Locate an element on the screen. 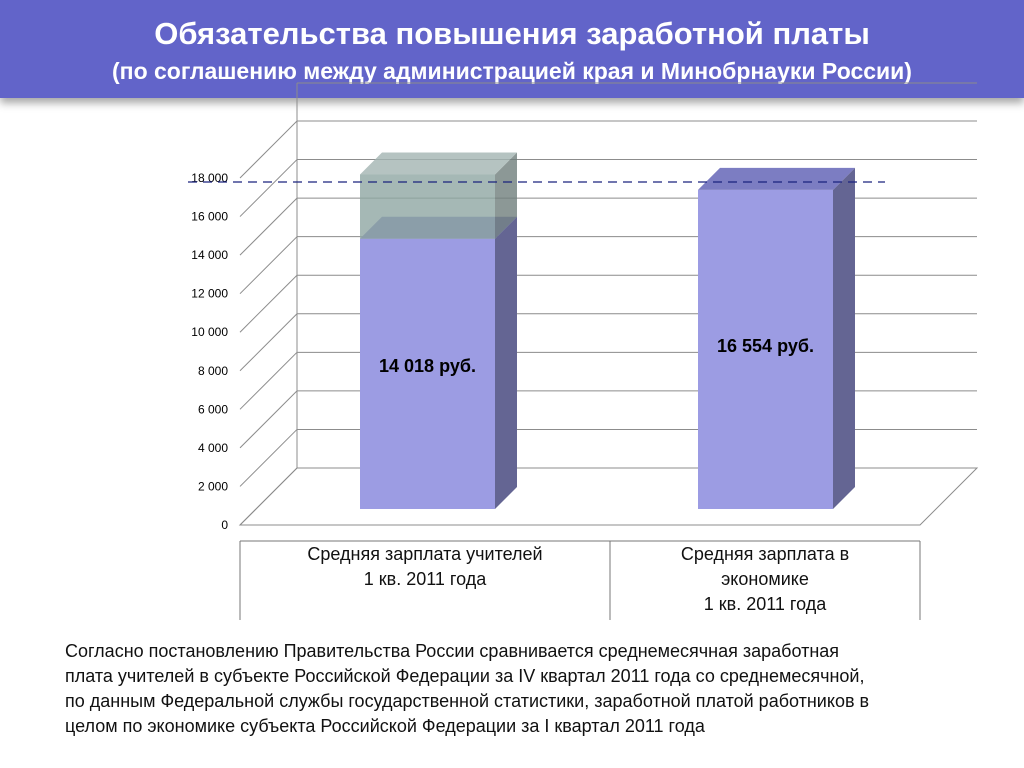  chart-floor is located at coordinates (608, 496).